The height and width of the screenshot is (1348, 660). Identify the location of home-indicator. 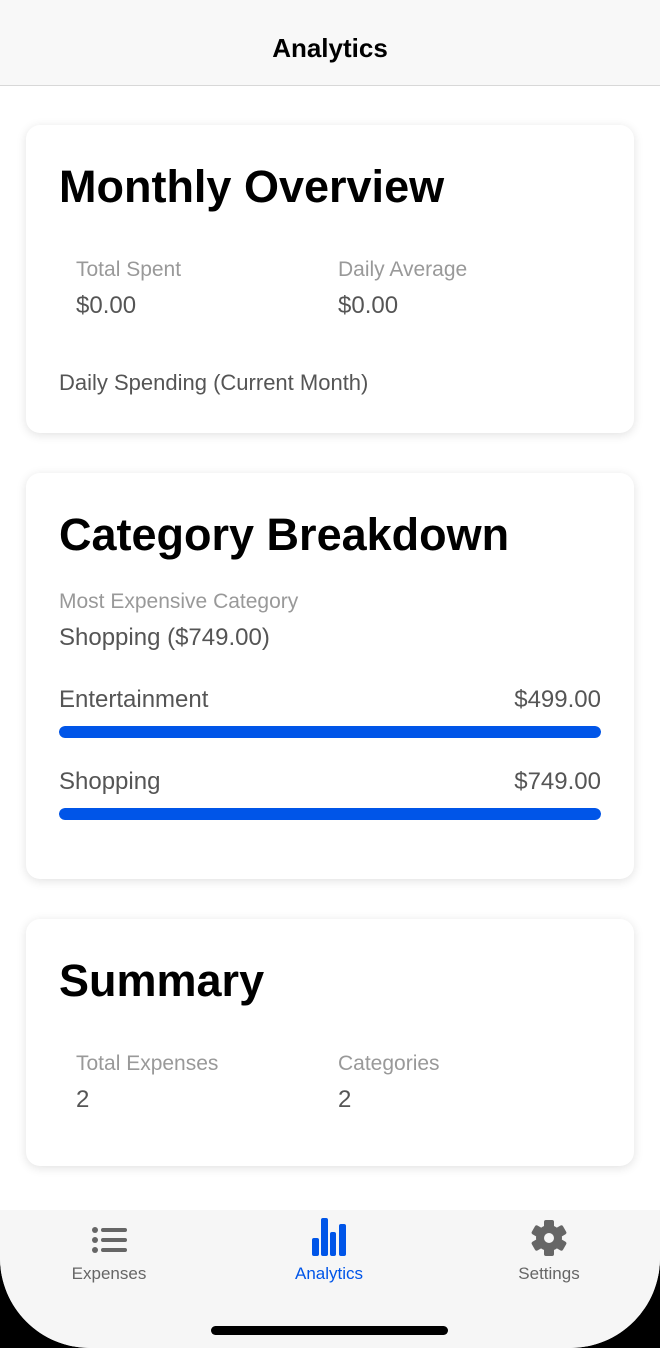
(329, 1330).